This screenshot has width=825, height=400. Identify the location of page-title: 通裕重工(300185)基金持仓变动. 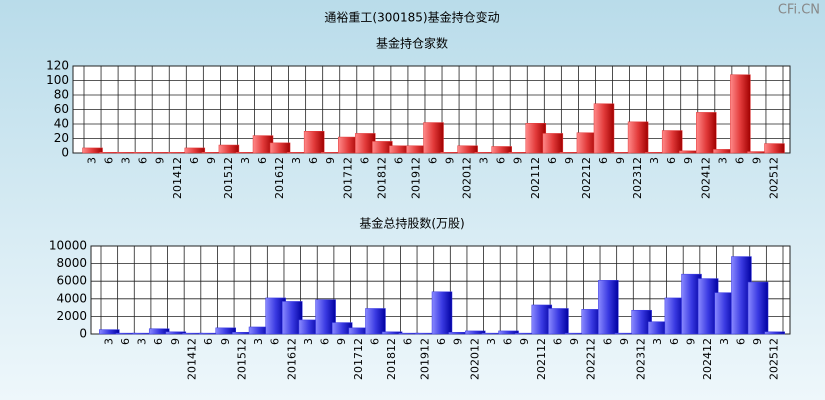
(411, 17).